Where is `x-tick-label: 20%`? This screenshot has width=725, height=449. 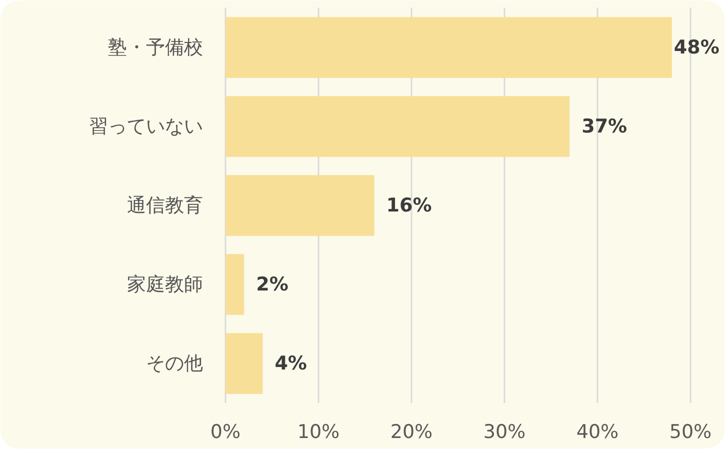
x-tick-label: 20% is located at coordinates (411, 432).